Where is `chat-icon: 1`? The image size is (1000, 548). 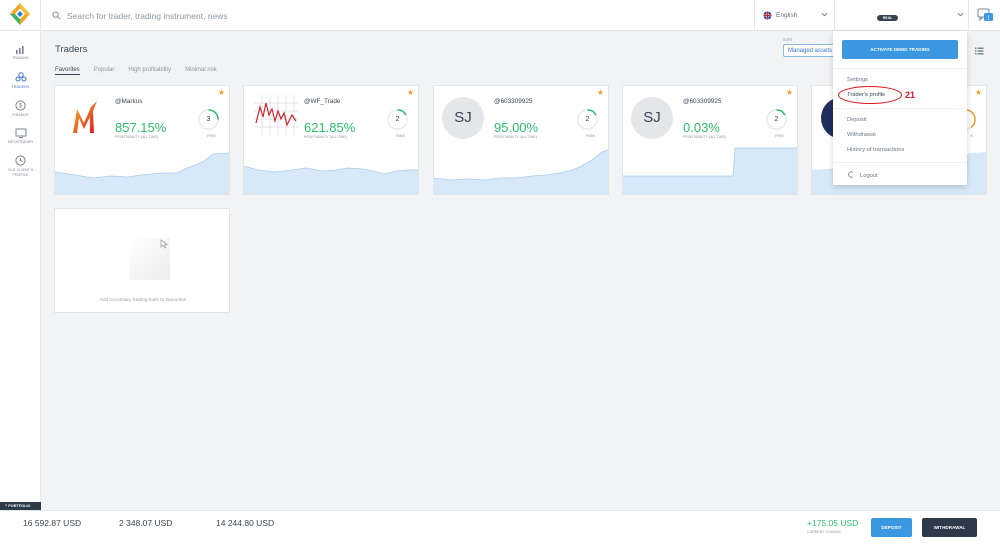 chat-icon: 1 is located at coordinates (985, 14).